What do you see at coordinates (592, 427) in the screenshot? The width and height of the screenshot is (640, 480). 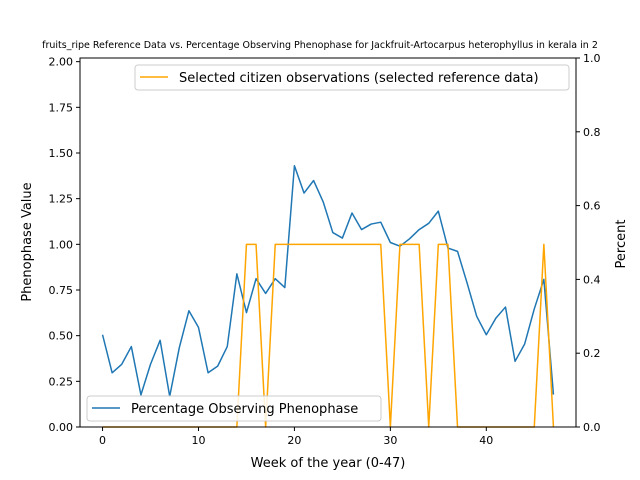 I see `right-y-tick-label: 0.0` at bounding box center [592, 427].